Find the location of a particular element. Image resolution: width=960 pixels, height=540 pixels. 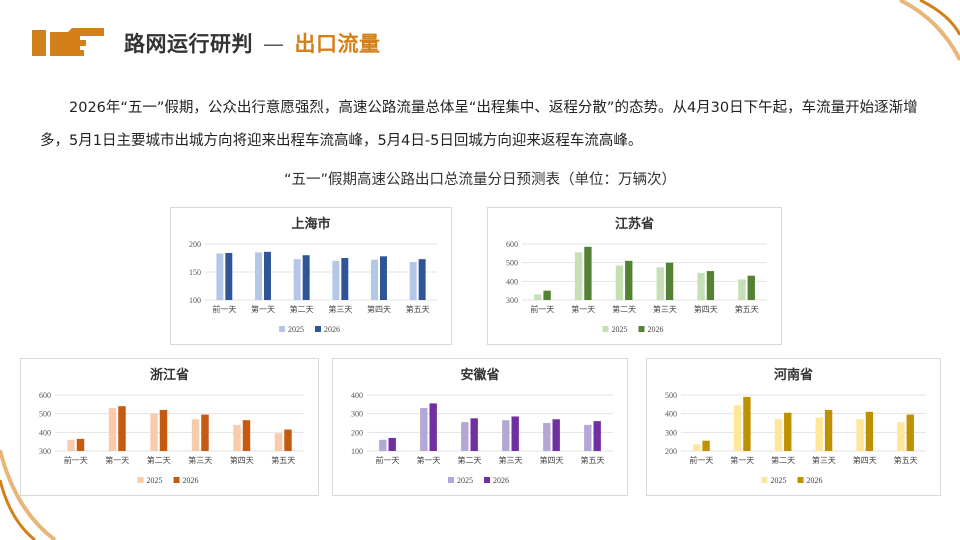

title-main: 路网运行研判 is located at coordinates (188, 44).